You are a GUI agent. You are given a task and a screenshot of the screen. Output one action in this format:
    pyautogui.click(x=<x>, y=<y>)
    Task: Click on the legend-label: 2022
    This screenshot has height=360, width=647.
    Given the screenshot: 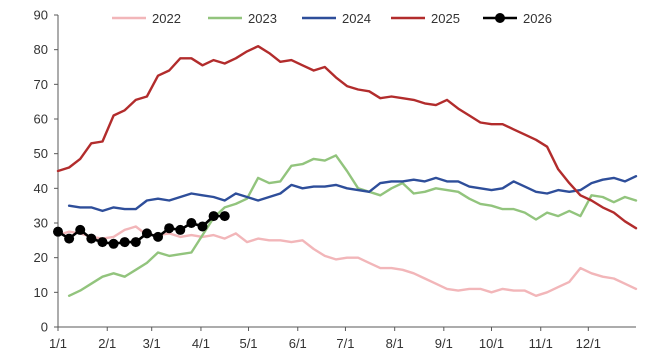 What is the action you would take?
    pyautogui.click(x=166, y=18)
    